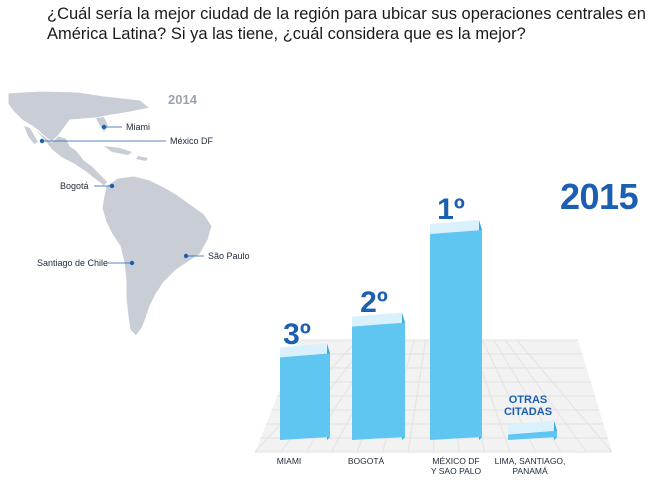 The image size is (670, 485). Describe the element at coordinates (79, 116) in the screenshot. I see `north-america-landmass` at that location.